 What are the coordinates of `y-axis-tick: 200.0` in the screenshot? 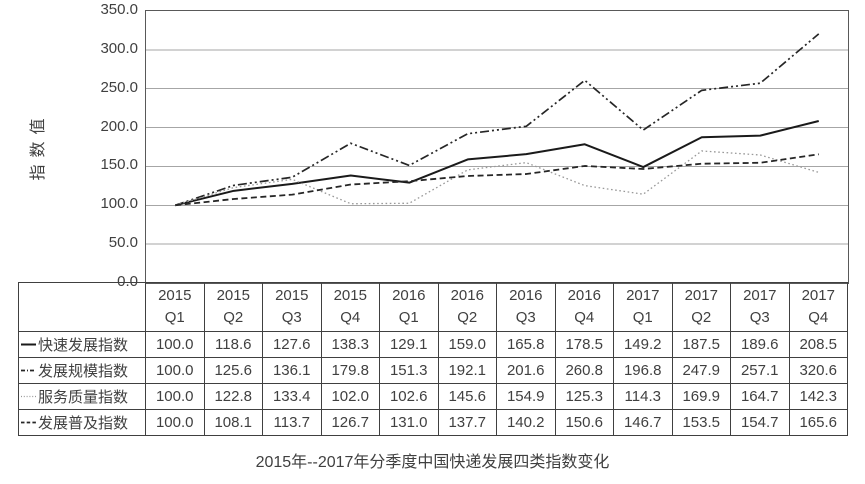 It's located at (119, 126).